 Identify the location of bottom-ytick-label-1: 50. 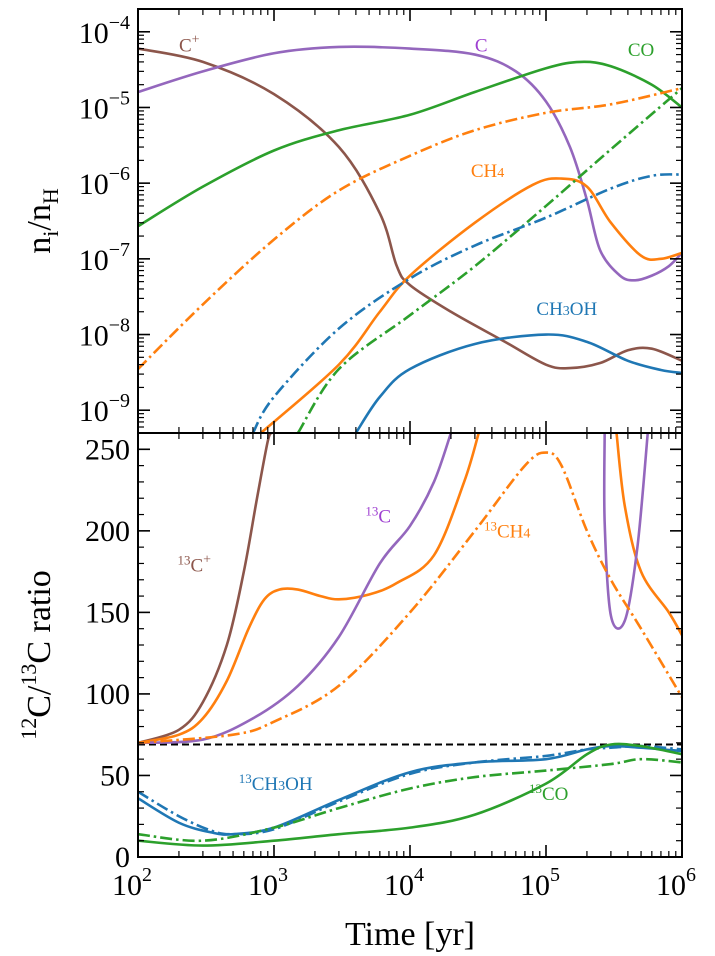
(115, 775).